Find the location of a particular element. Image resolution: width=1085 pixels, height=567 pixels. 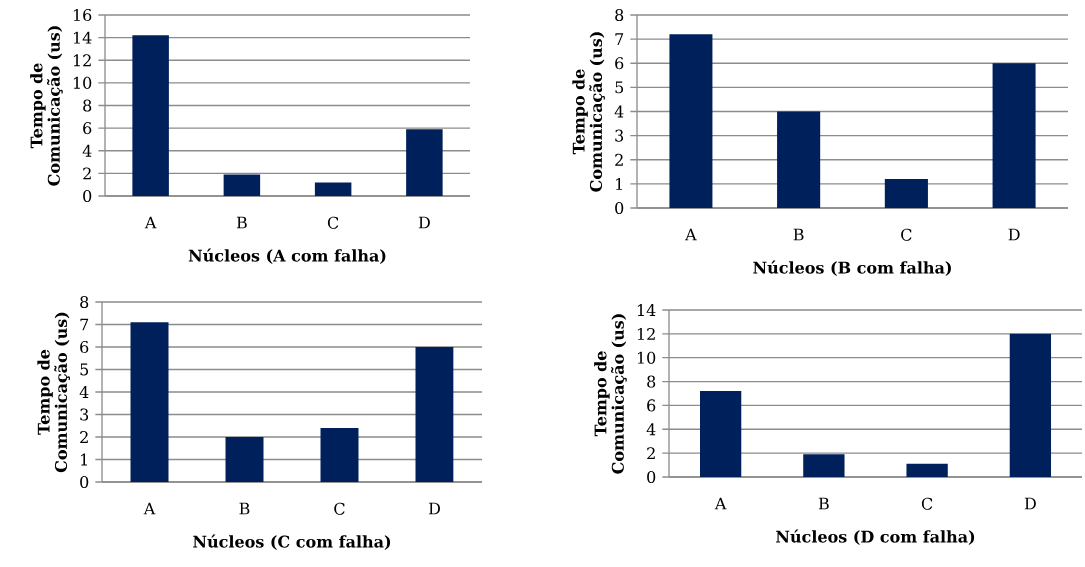

x-axis-title: Núcleos (B com falha) is located at coordinates (852, 268).